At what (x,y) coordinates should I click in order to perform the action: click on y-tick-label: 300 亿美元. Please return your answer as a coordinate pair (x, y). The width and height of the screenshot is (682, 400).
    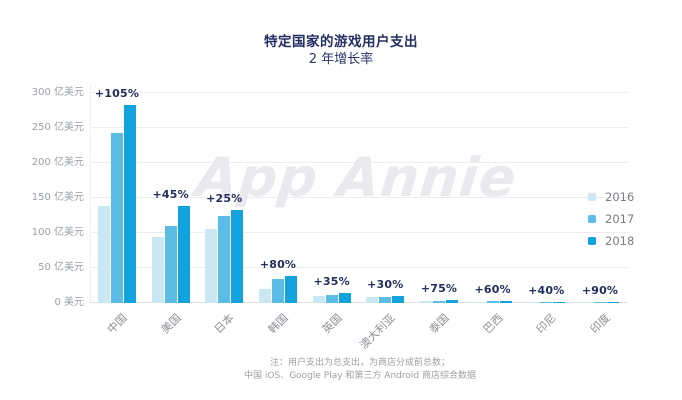
    Looking at the image, I should click on (57, 92).